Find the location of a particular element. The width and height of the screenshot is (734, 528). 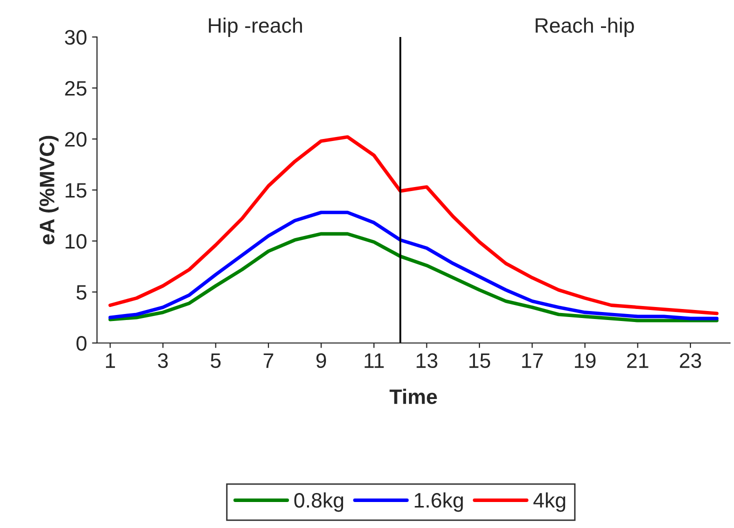

x-axis-title: Time is located at coordinates (413, 396).